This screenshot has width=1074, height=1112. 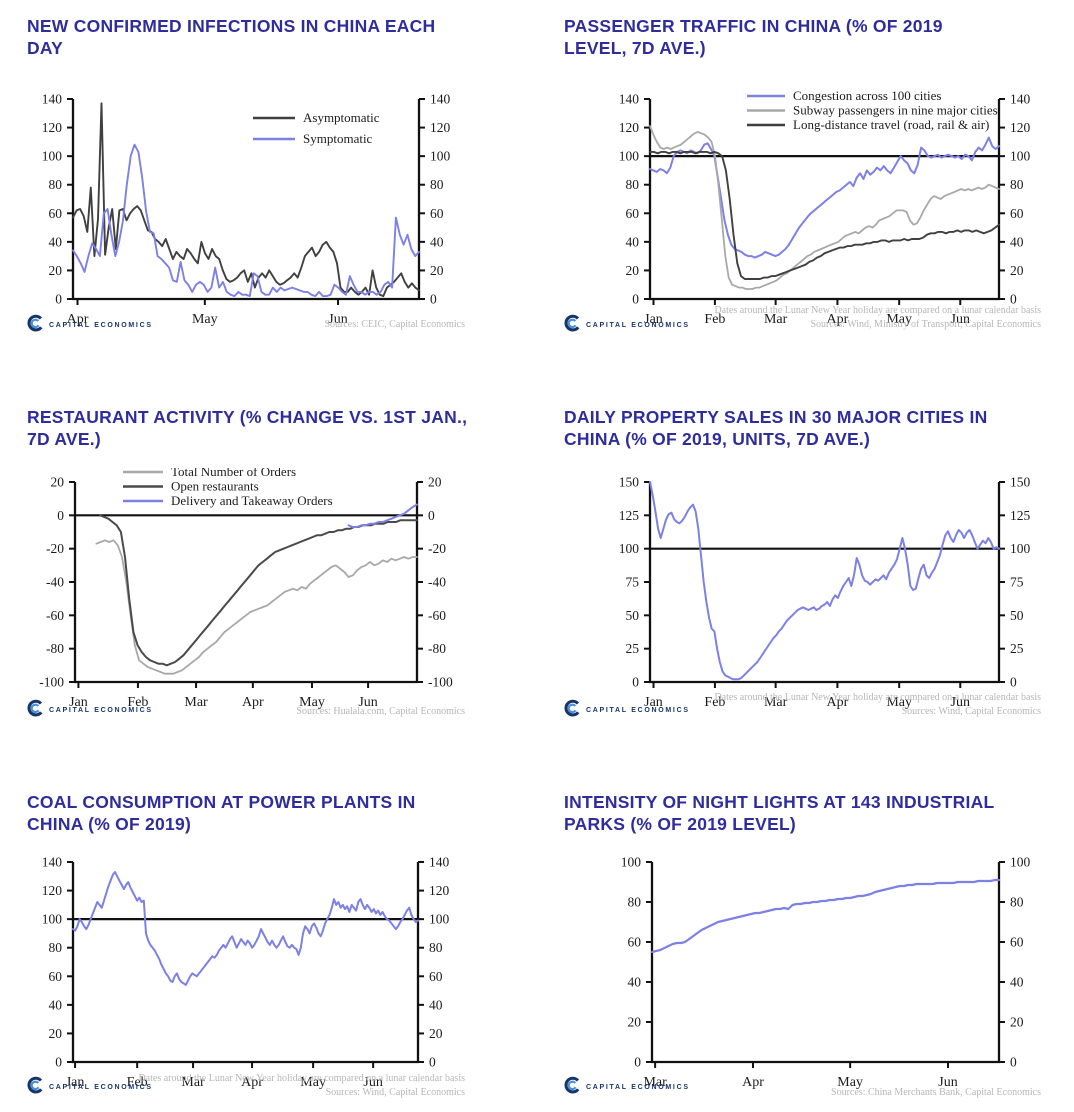 What do you see at coordinates (313, 1082) in the screenshot?
I see `svg-text: May` at bounding box center [313, 1082].